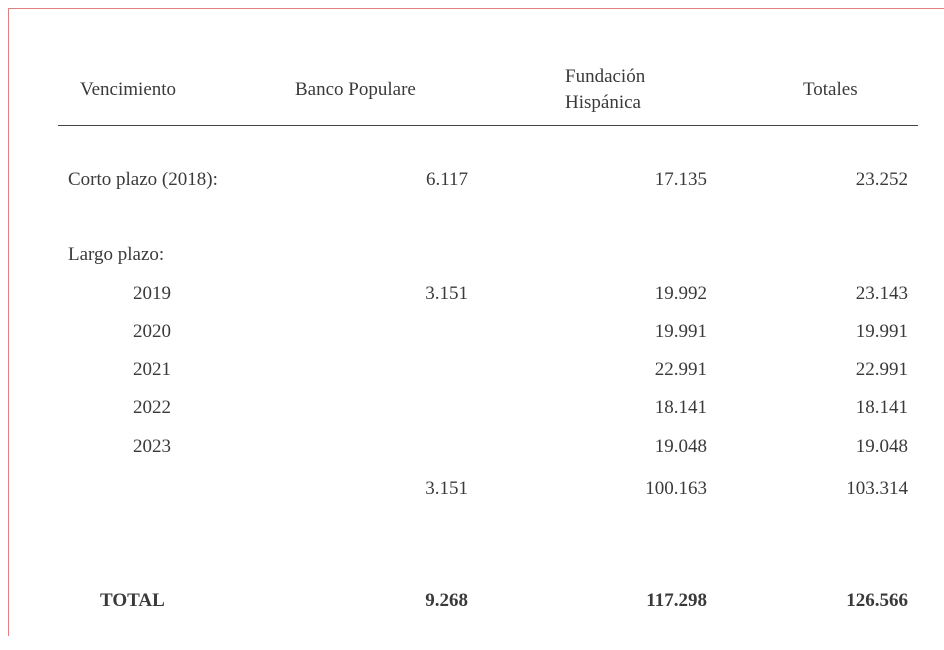 The width and height of the screenshot is (944, 650). What do you see at coordinates (881, 179) in the screenshot?
I see `value-cell: 23.252` at bounding box center [881, 179].